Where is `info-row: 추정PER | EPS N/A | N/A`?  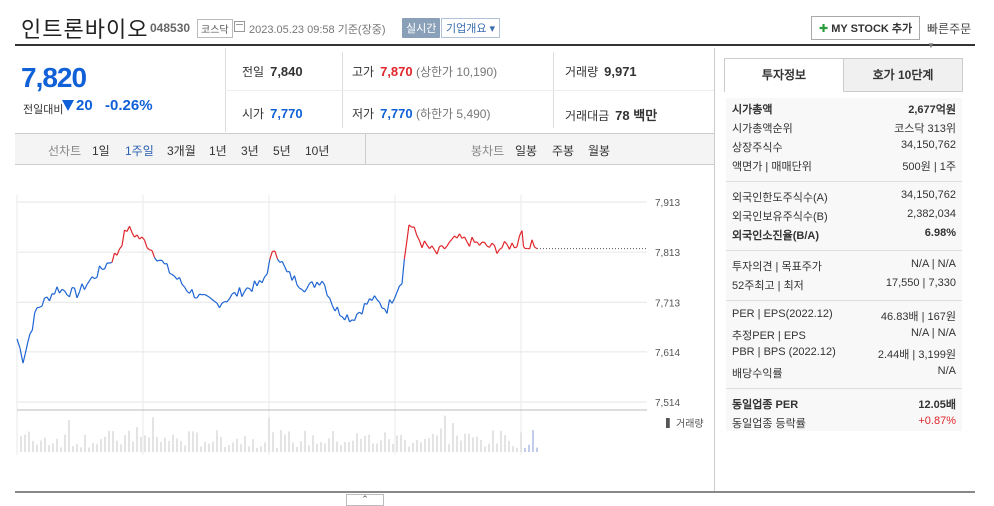 info-row: 추정PER | EPS N/A | N/A is located at coordinates (844, 333).